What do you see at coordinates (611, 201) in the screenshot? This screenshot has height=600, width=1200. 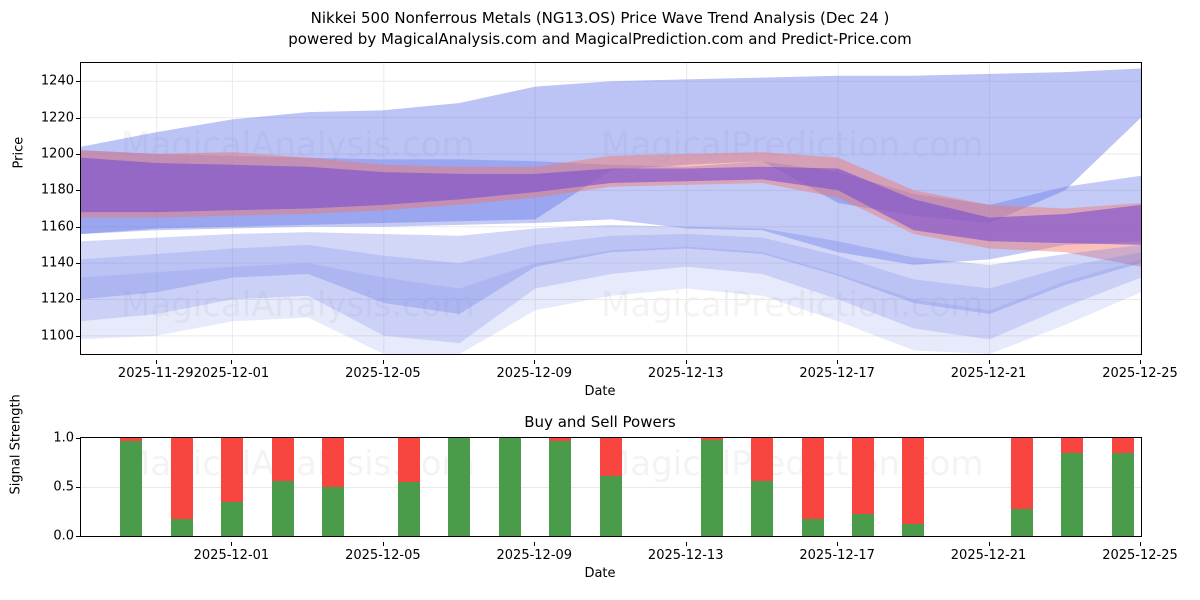 I see `wave-band-purple-core-band` at bounding box center [611, 201].